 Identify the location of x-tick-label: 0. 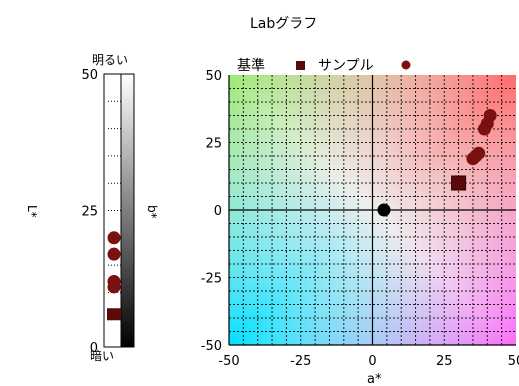
(372, 361).